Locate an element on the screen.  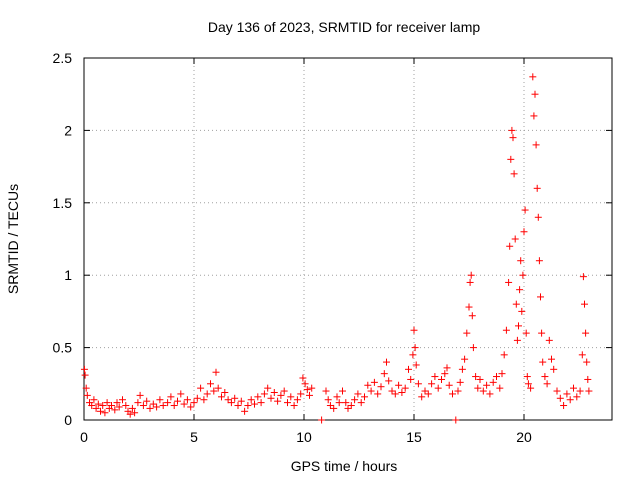
y-tick-label: 2.5 is located at coordinates (63, 58).